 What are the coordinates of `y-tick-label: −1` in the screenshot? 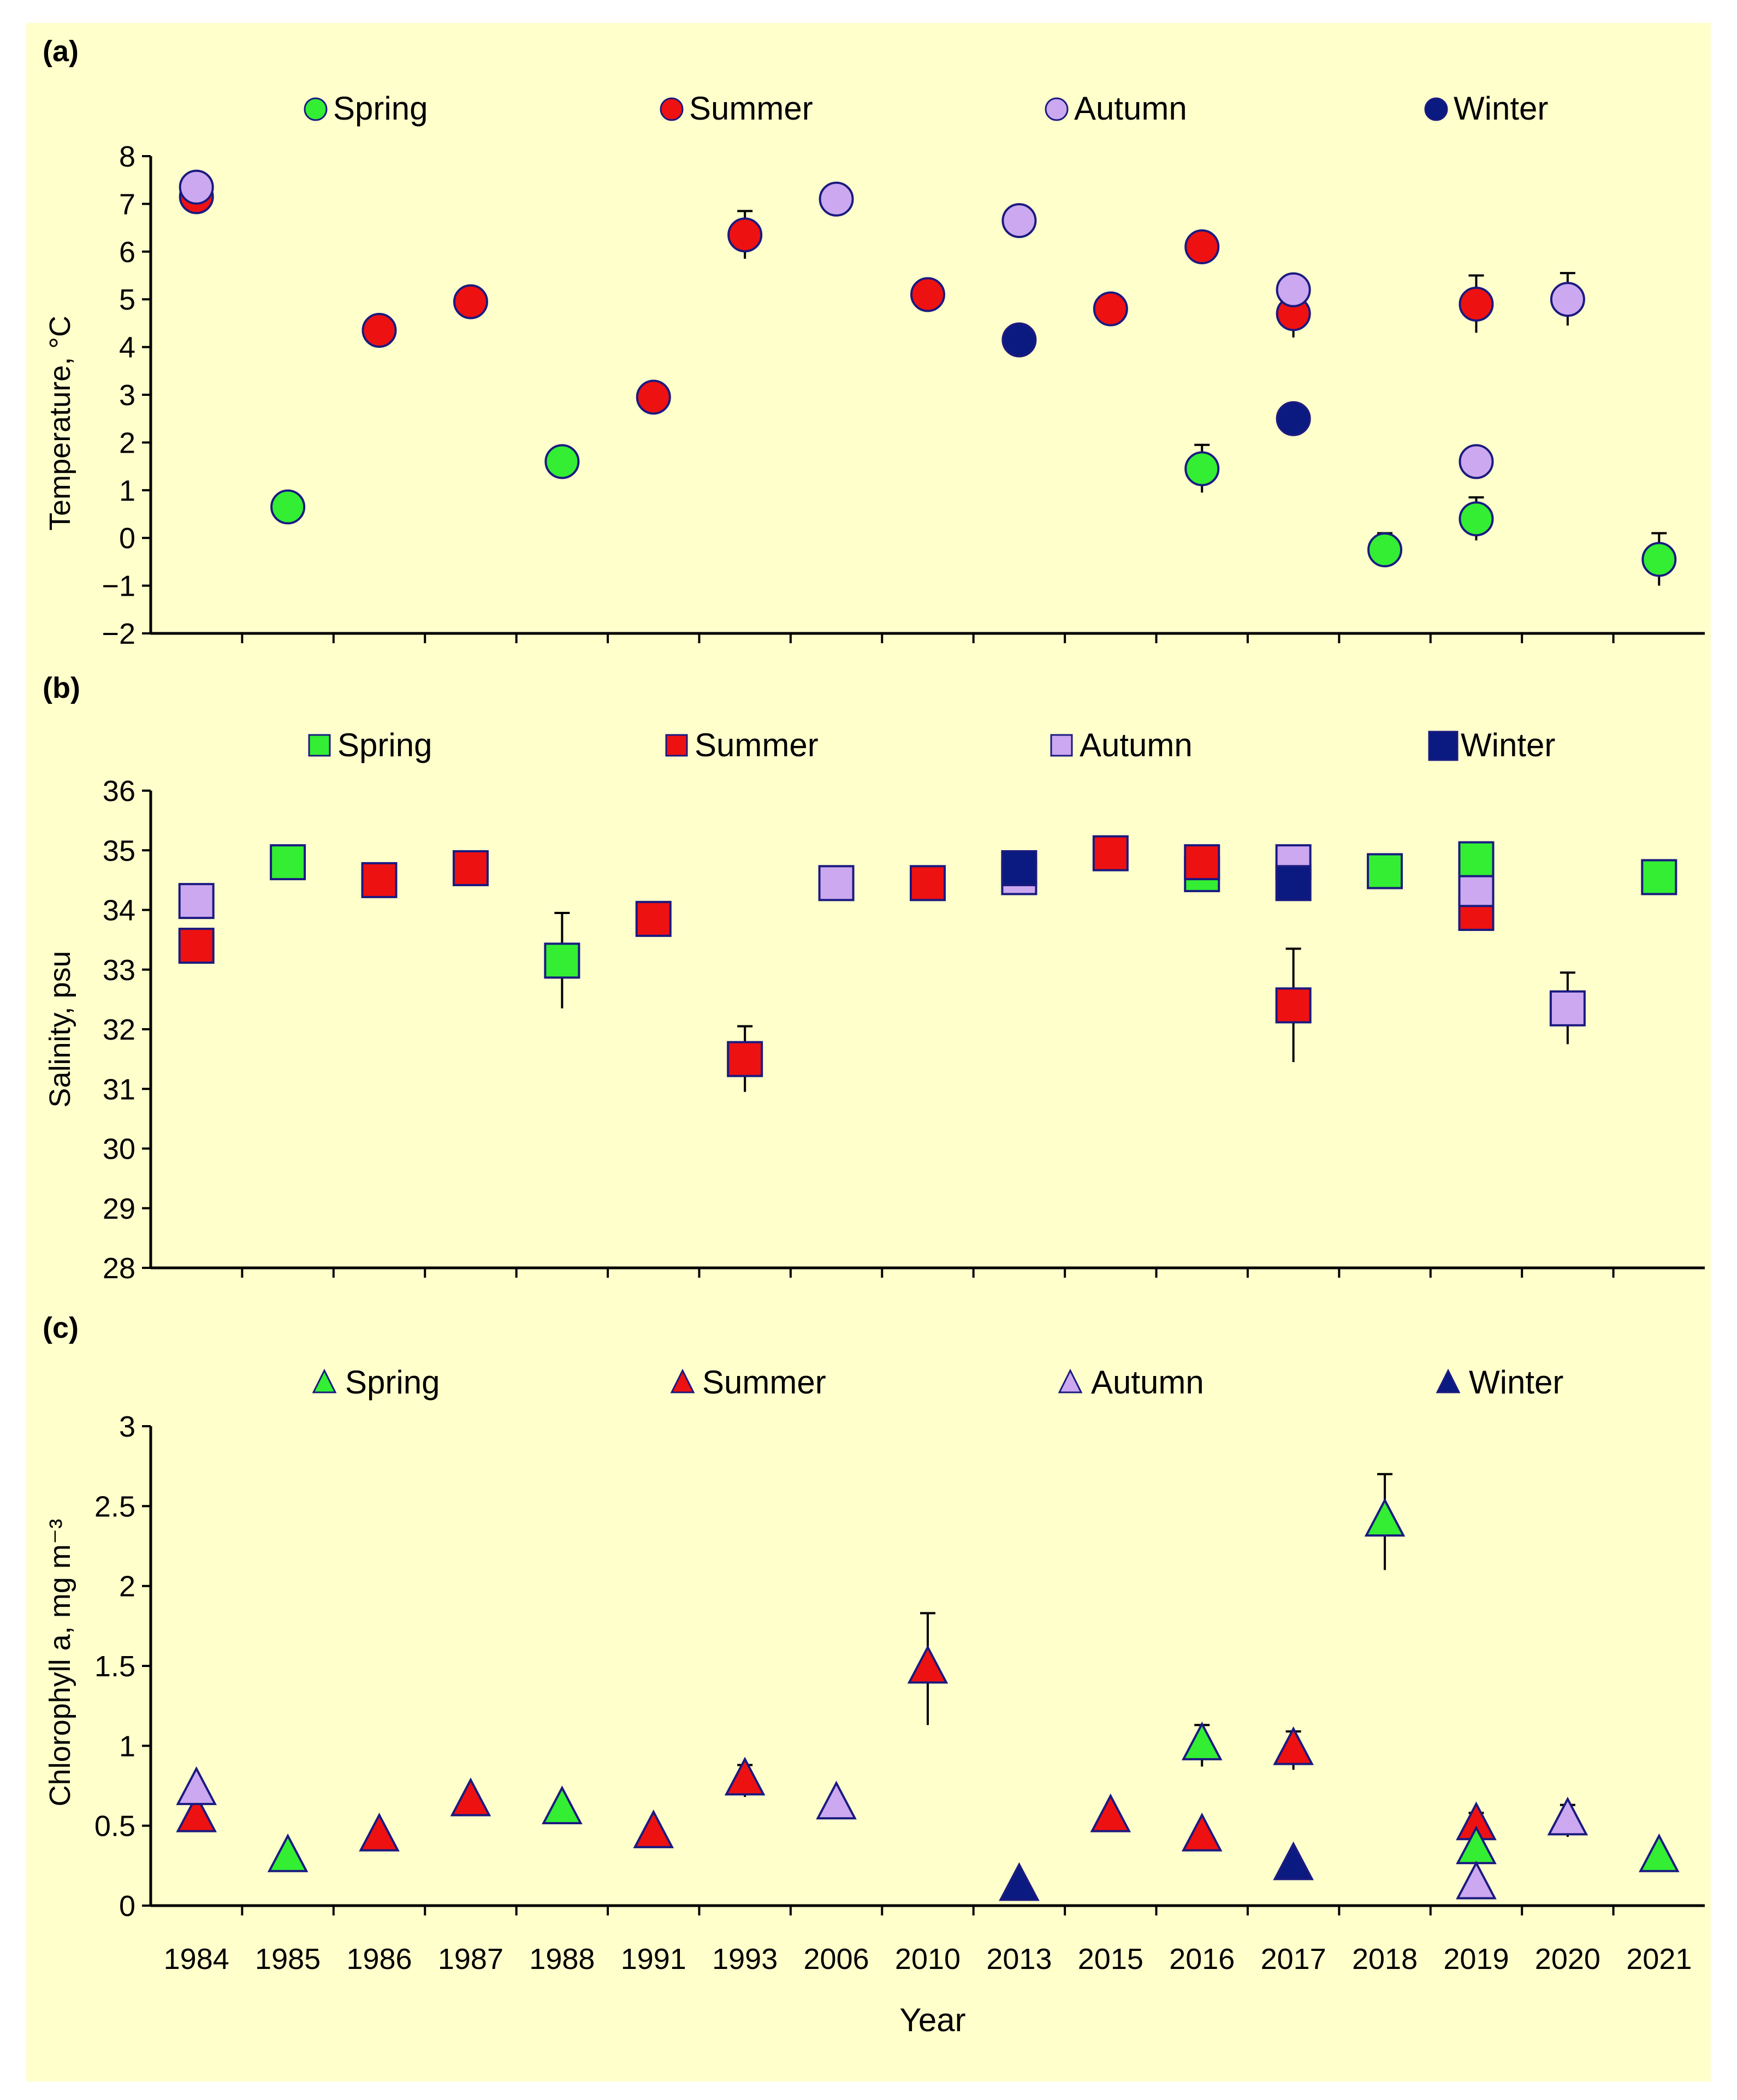 It's located at (118, 586).